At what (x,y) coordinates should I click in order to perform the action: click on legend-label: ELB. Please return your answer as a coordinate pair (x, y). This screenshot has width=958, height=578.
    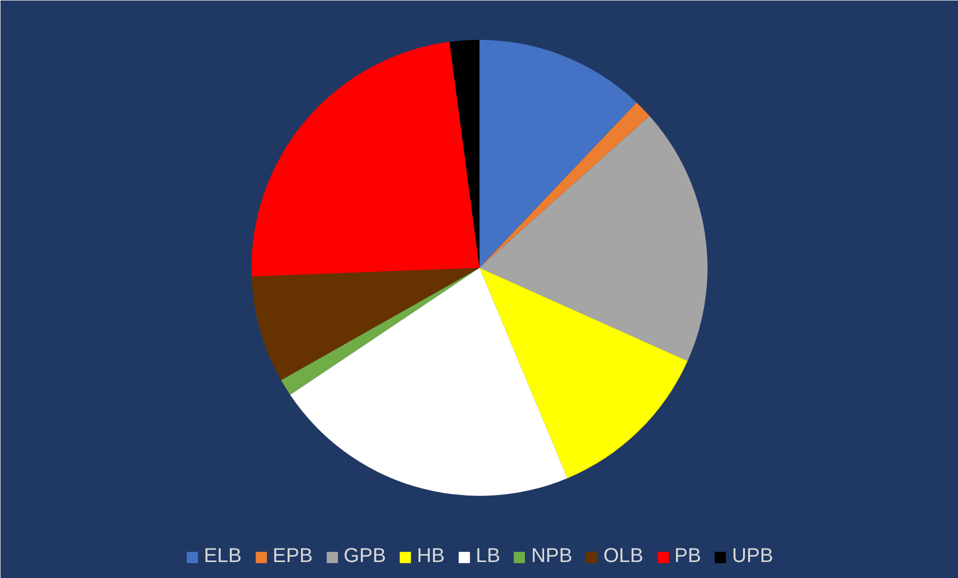
    Looking at the image, I should click on (223, 556).